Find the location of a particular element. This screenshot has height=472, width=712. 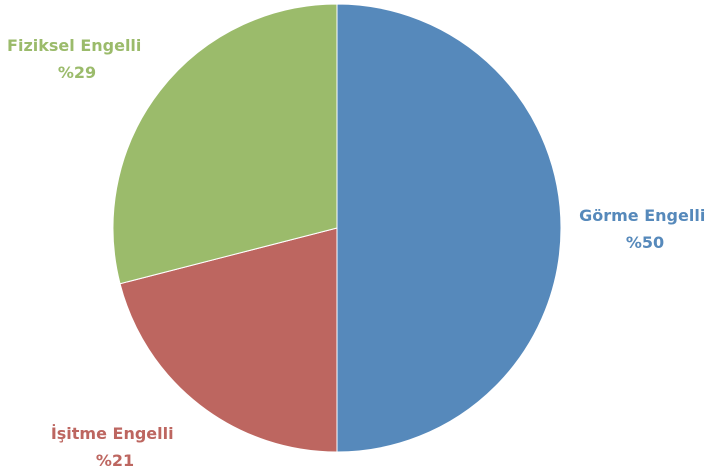

slice-label-fiziksel-name: Fiziksel Engelli is located at coordinates (74, 45).